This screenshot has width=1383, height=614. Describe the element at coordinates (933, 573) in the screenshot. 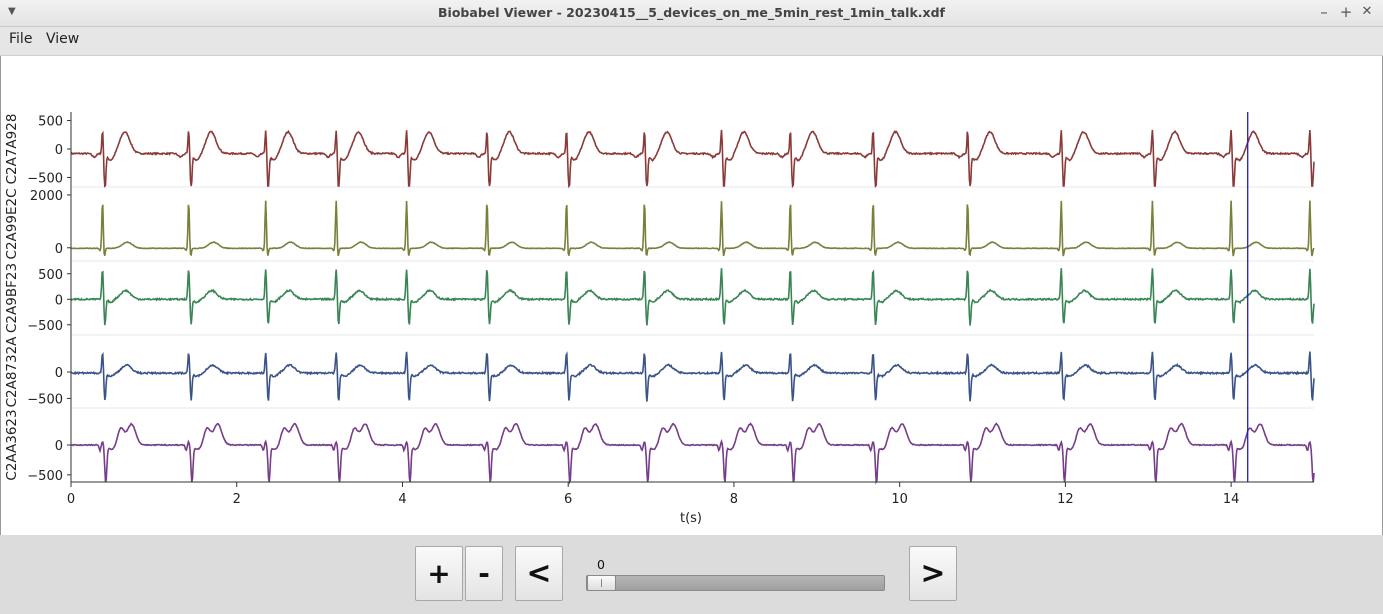

I see `next-button: >` at that location.